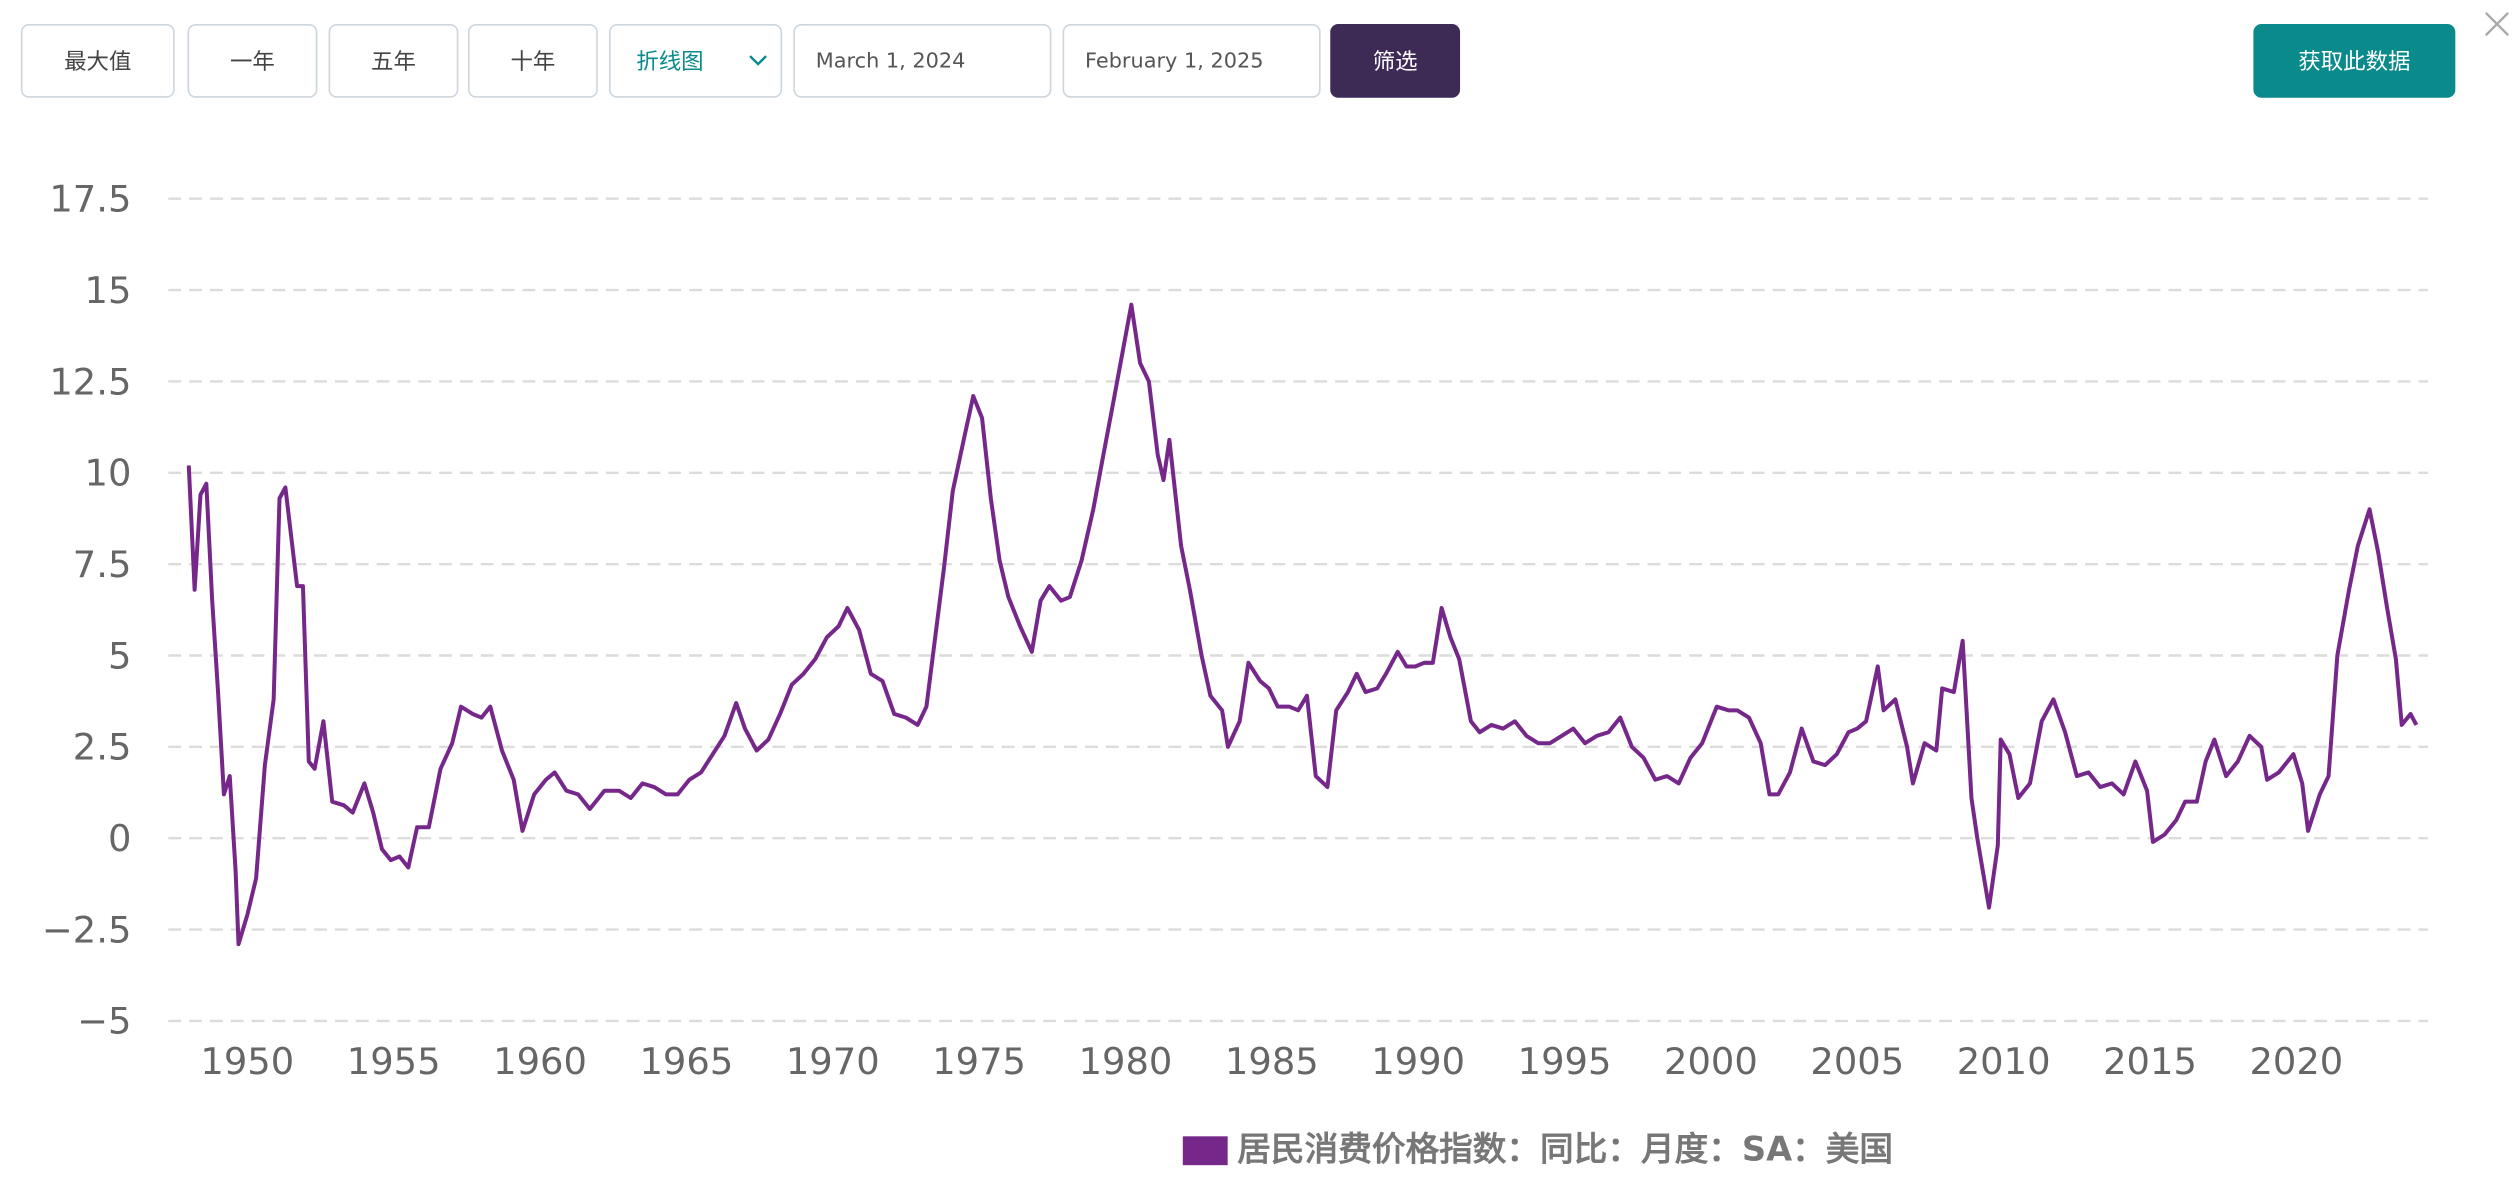 This screenshot has width=2513, height=1178. I want to click on chevron, so click(758, 60).